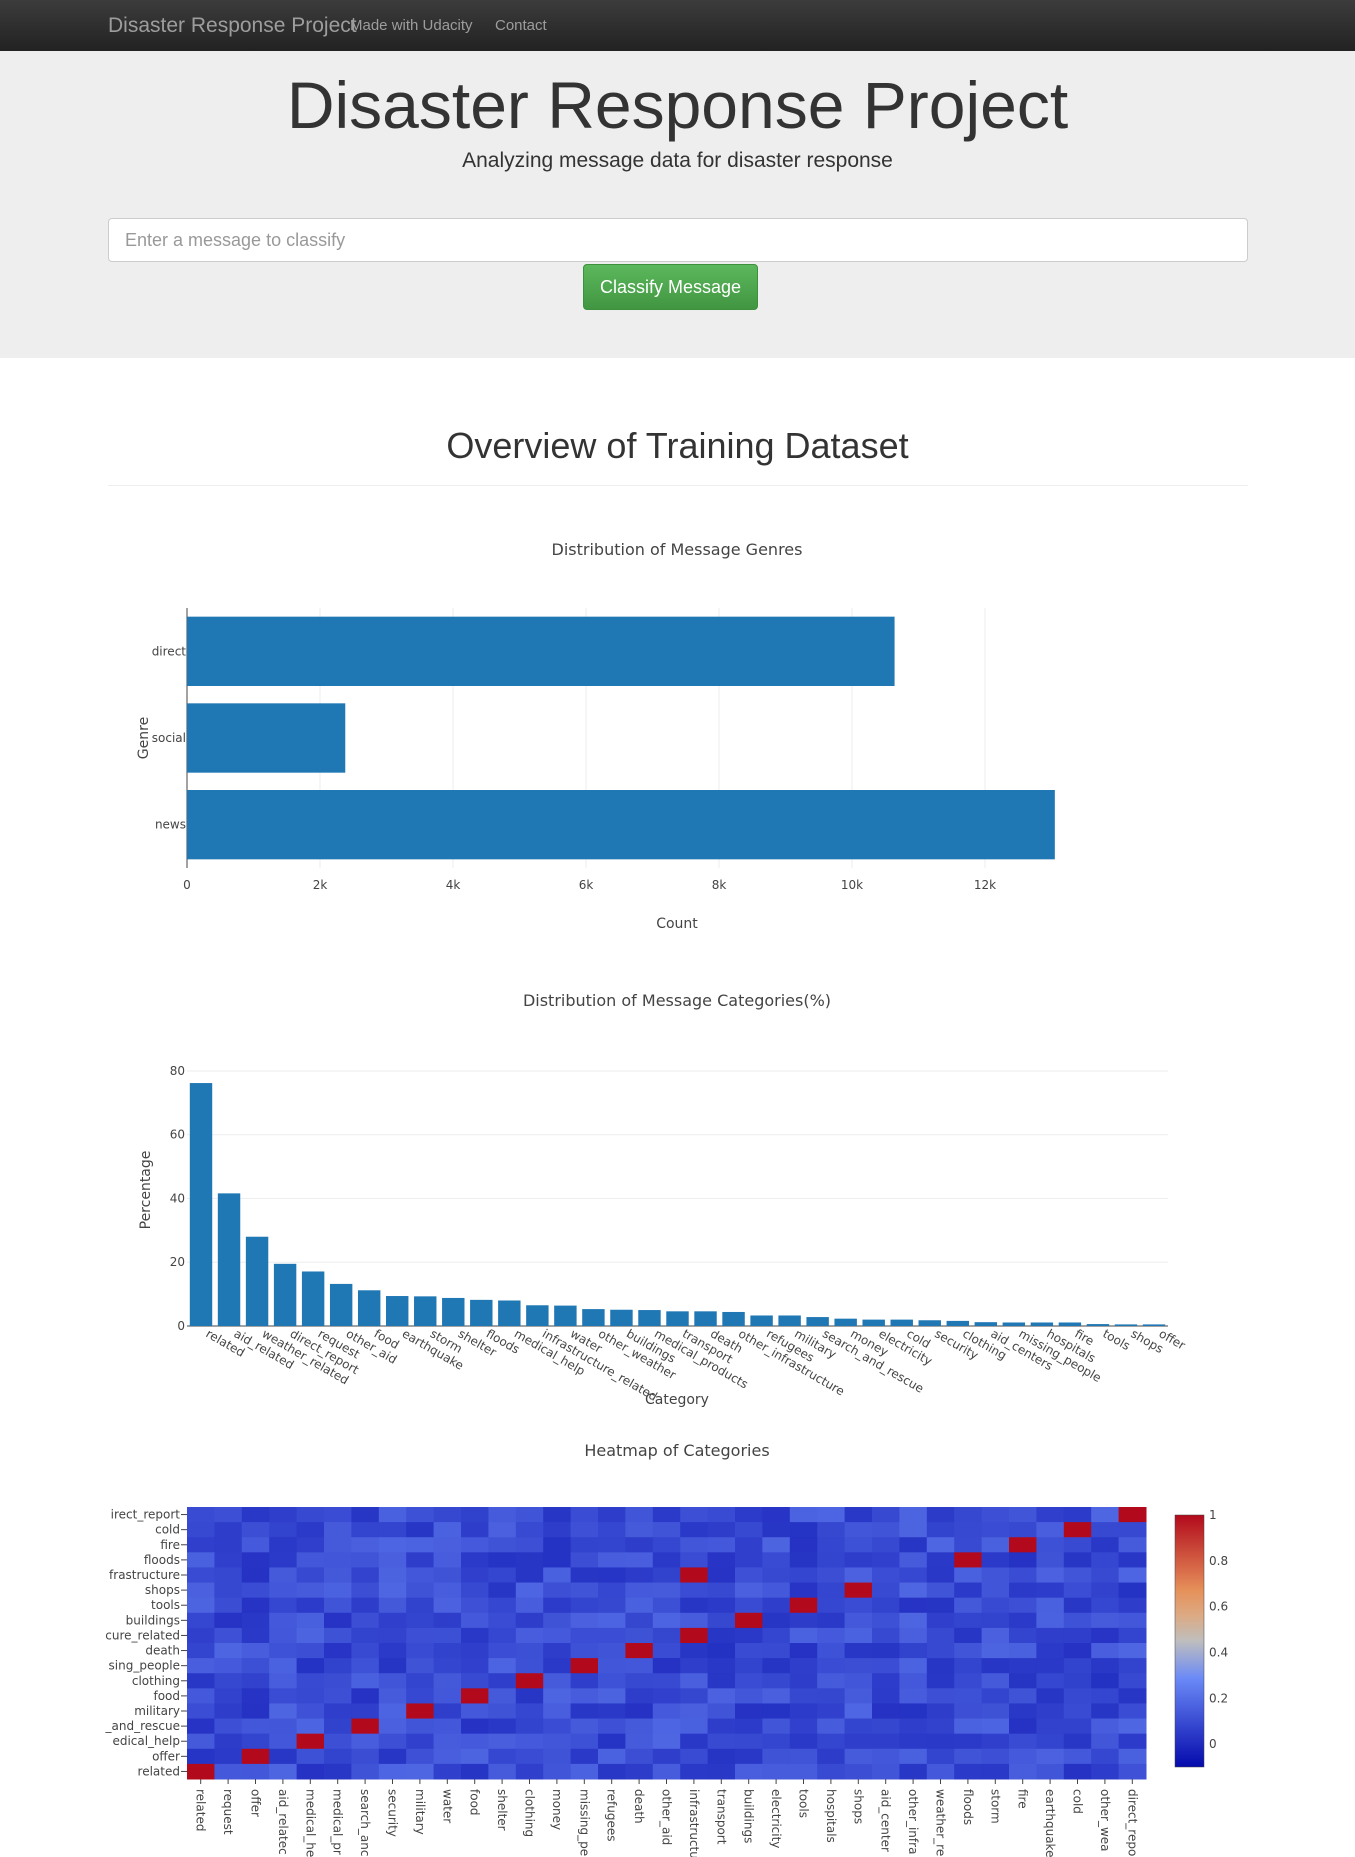 The width and height of the screenshot is (1355, 1857). What do you see at coordinates (678, 240) in the screenshot?
I see `message-input` at bounding box center [678, 240].